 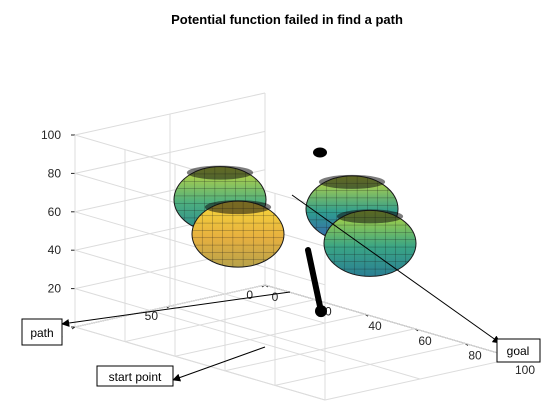 I want to click on z-tick-label-1: 20, so click(x=55, y=289).